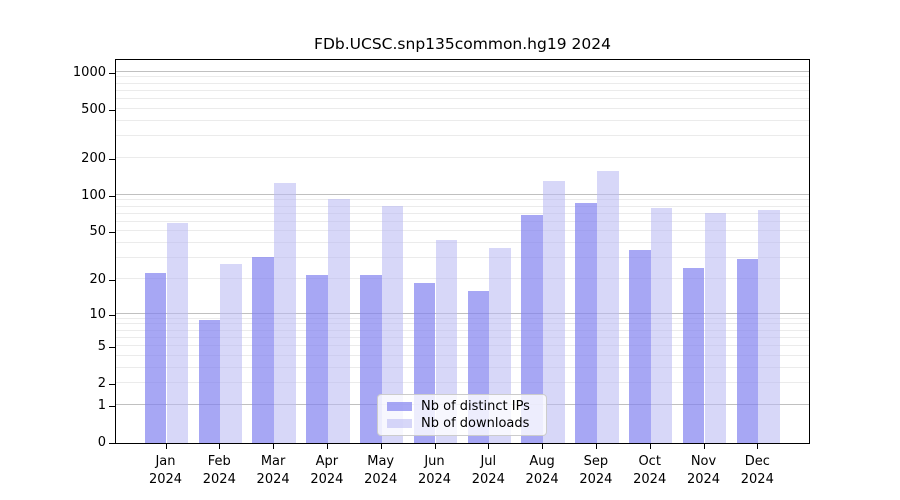 The height and width of the screenshot is (500, 900). What do you see at coordinates (475, 406) in the screenshot?
I see `legend-label-distinct-ips: Nb of distinct IPs` at bounding box center [475, 406].